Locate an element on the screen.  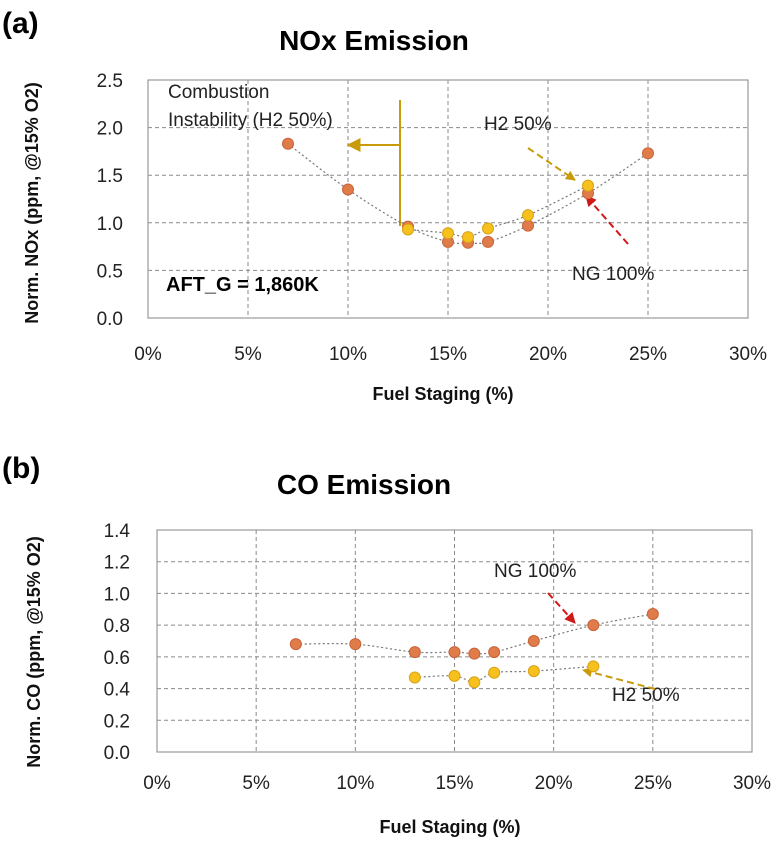
x-axis-title-a: Fuel Staging (%) is located at coordinates (443, 394).